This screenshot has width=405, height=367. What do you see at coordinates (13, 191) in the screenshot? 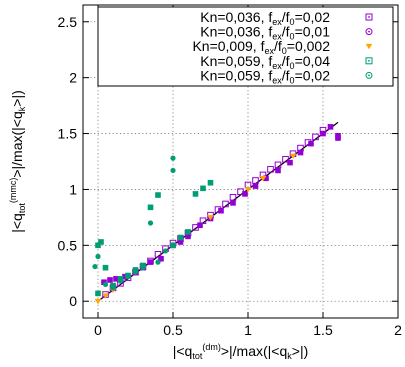
I see `y-label-sup: (mmc)` at bounding box center [13, 191].